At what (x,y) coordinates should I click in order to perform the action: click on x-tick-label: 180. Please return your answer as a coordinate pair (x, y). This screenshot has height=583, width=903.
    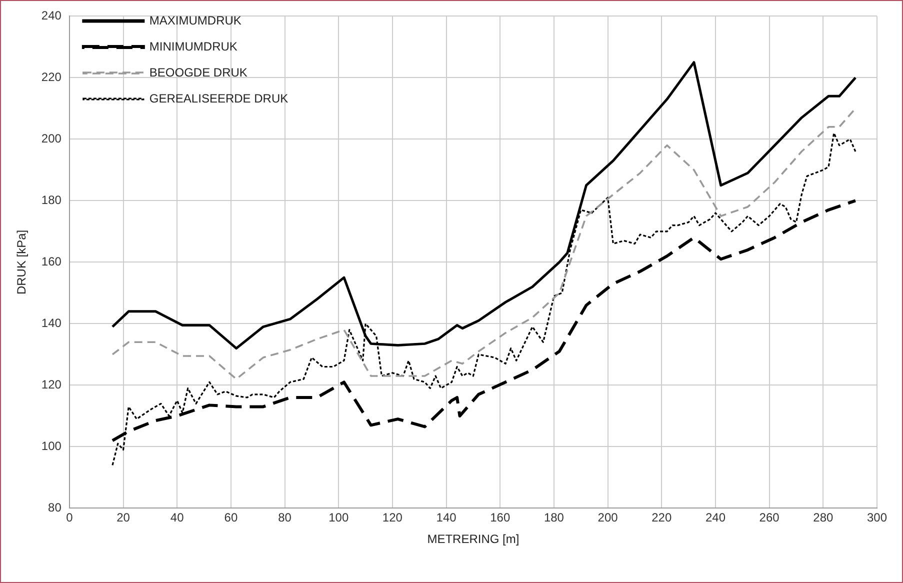
    Looking at the image, I should click on (554, 517).